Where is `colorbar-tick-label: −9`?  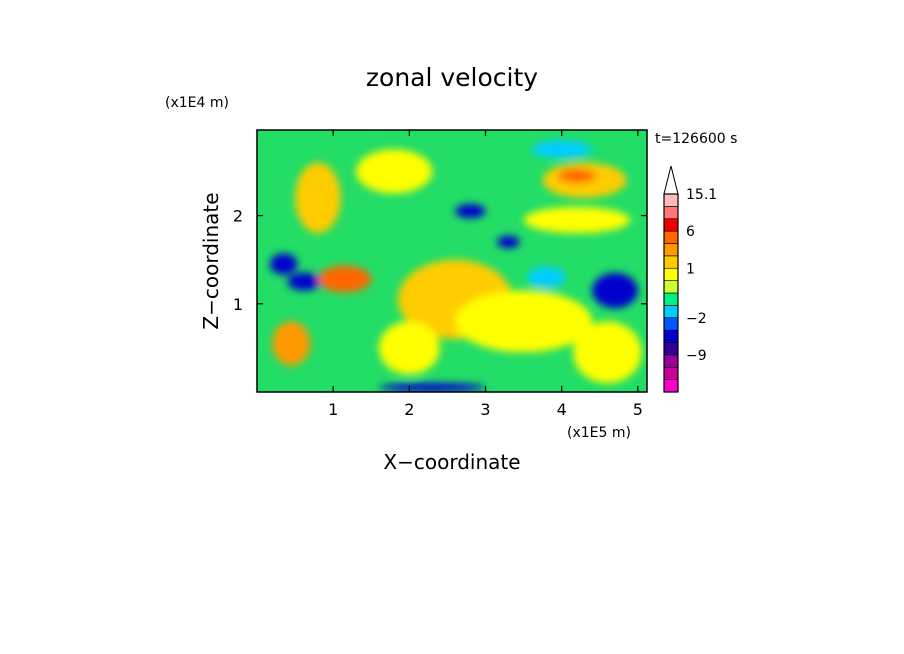
colorbar-tick-label: −9 is located at coordinates (696, 356).